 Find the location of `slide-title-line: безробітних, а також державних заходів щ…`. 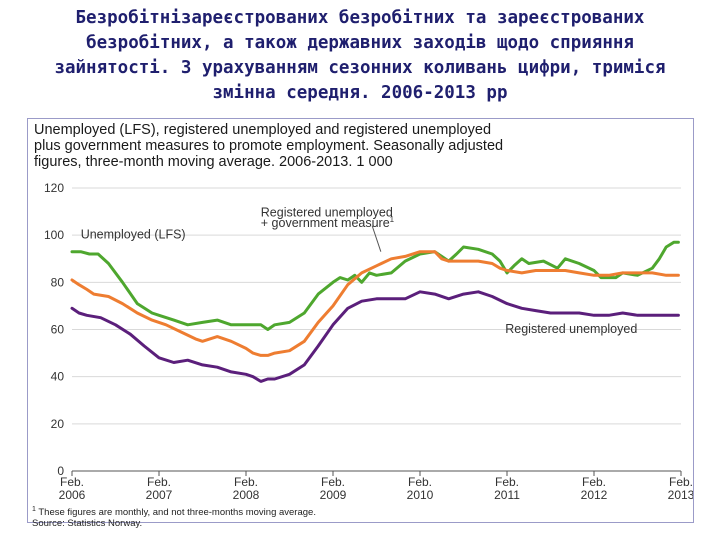

slide-title-line: безробітних, а також державних заходів щ… is located at coordinates (360, 43).